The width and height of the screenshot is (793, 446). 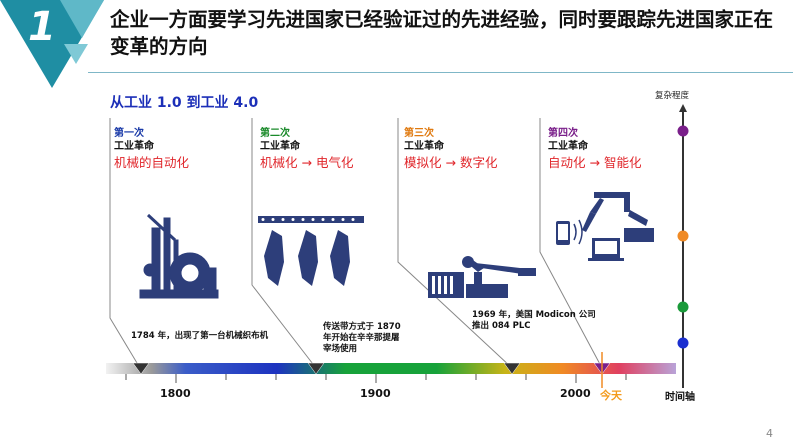 I want to click on era4-line, so click(x=571, y=243).